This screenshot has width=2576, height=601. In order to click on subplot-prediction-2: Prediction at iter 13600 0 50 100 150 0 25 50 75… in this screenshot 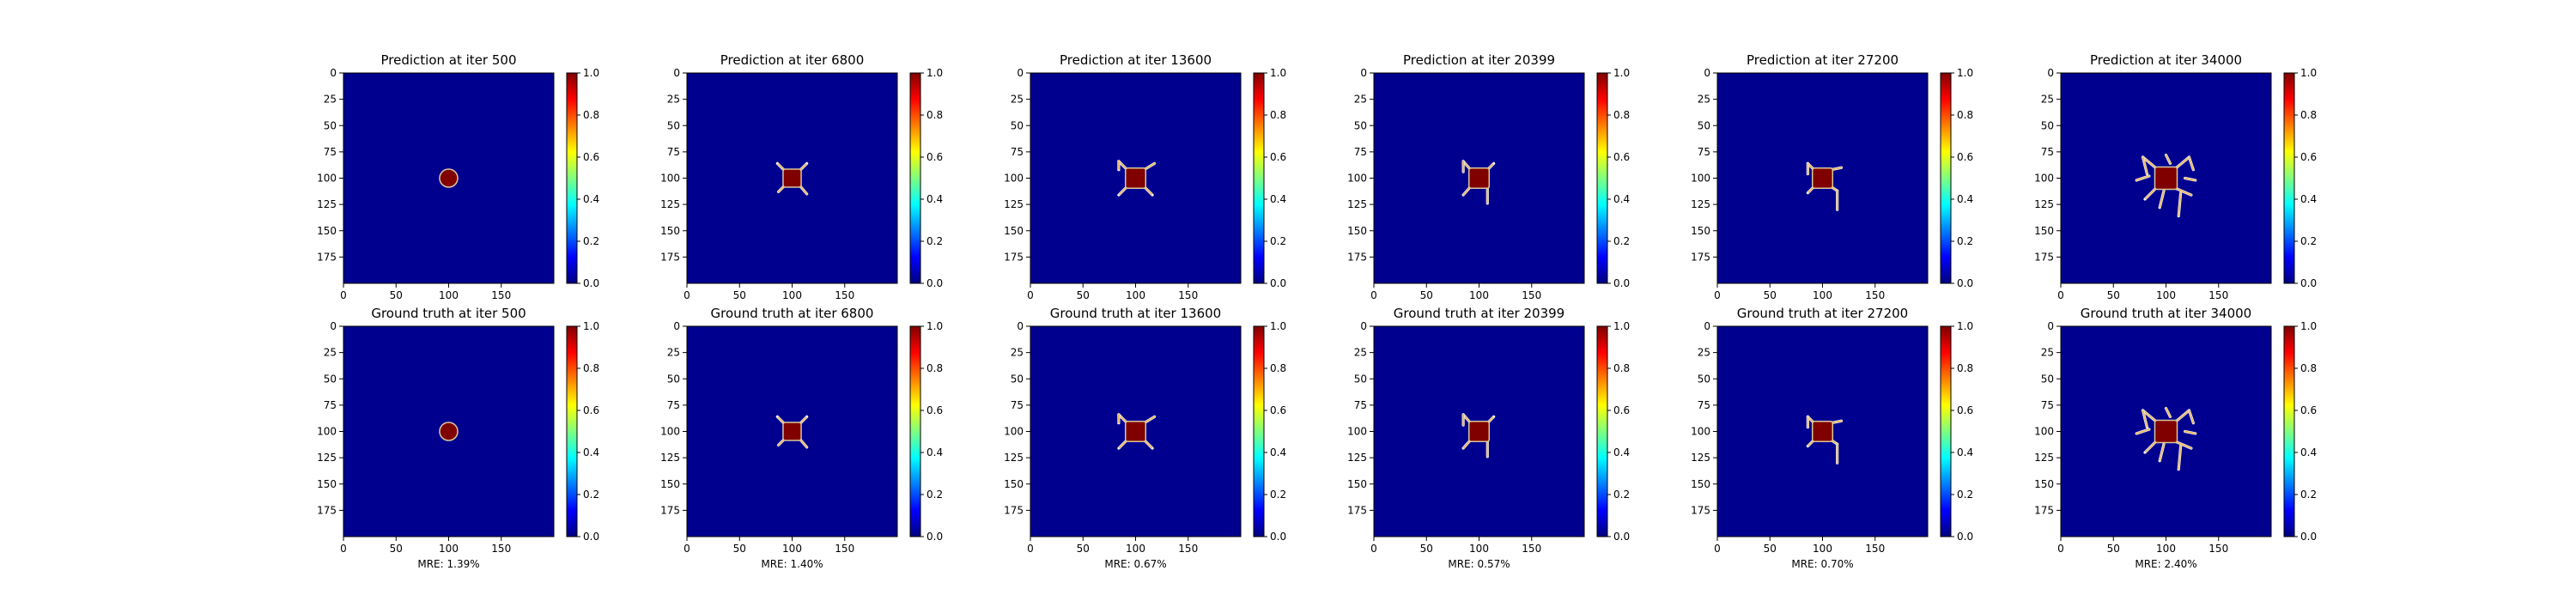, I will do `click(1145, 176)`.